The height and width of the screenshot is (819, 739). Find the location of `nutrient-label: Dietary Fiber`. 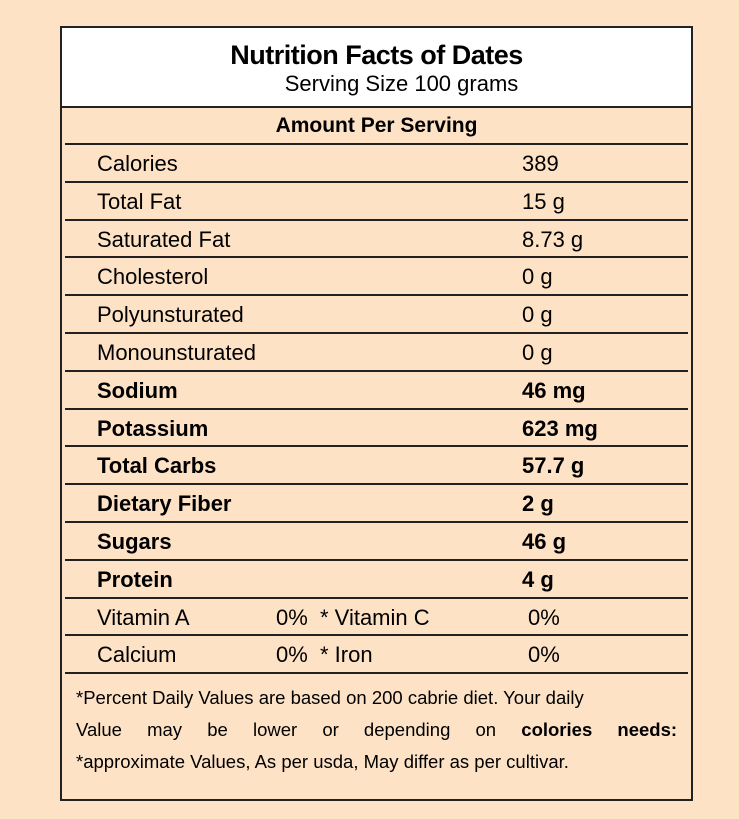

nutrient-label: Dietary Fiber is located at coordinates (164, 504).